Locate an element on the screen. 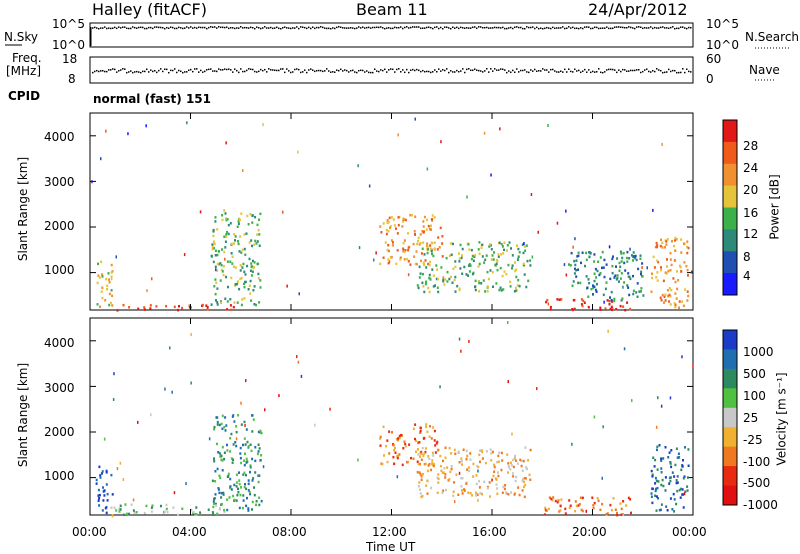 The height and width of the screenshot is (554, 800). velocity-cb-tick: -1000 is located at coordinates (760, 505).